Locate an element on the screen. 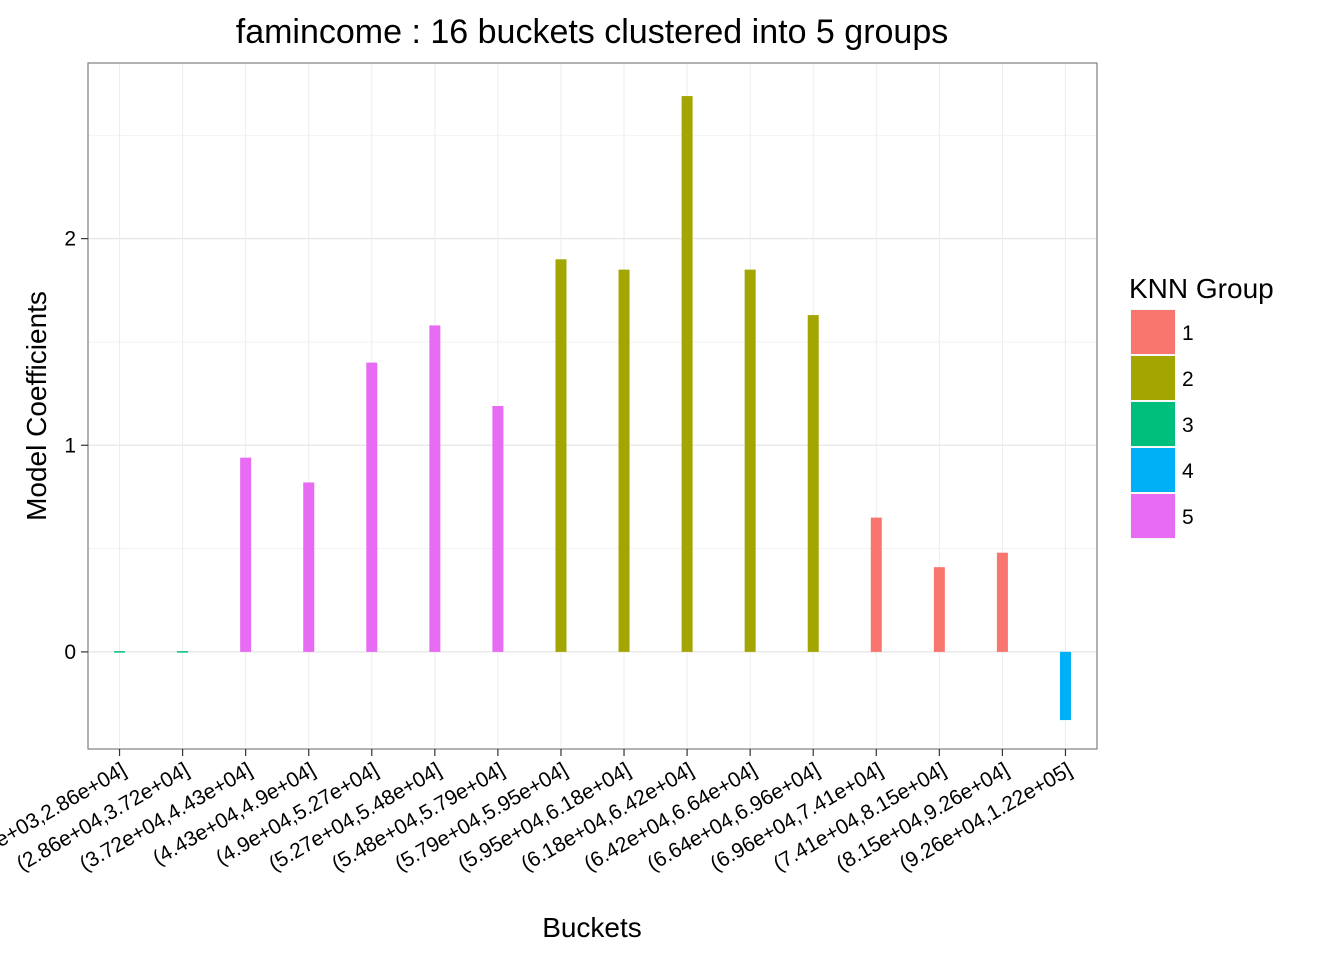 This screenshot has height=960, width=1344. y-tick-label: 1 is located at coordinates (70, 445).